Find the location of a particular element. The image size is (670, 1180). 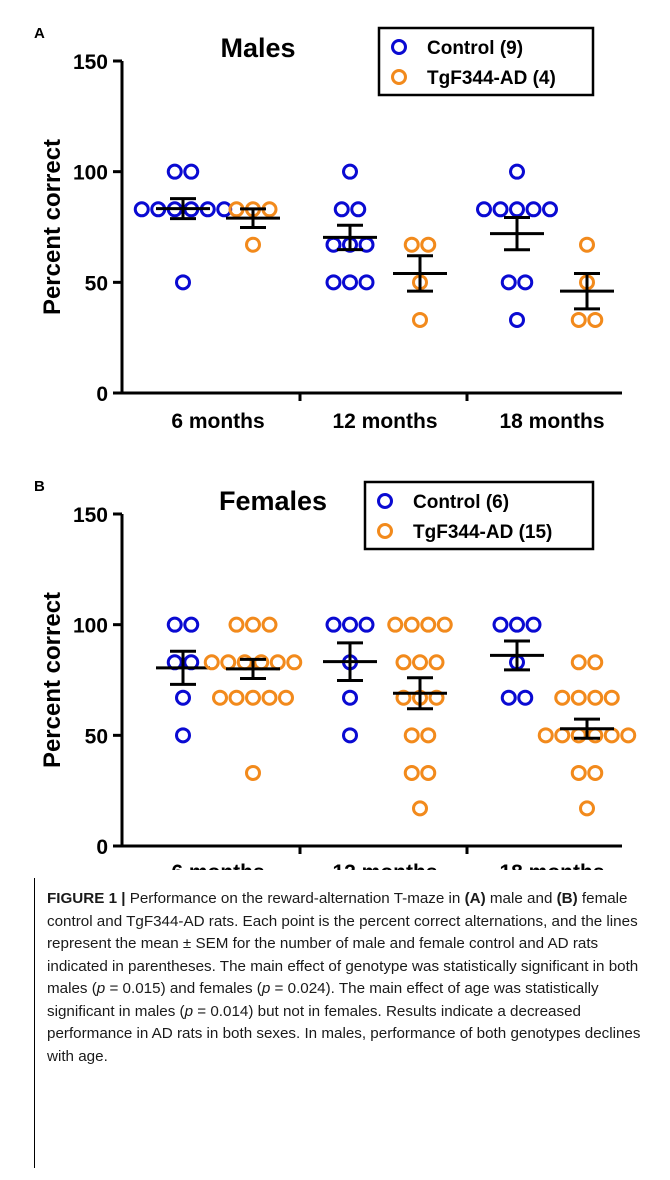

legend-label: Control (6) is located at coordinates (461, 502).